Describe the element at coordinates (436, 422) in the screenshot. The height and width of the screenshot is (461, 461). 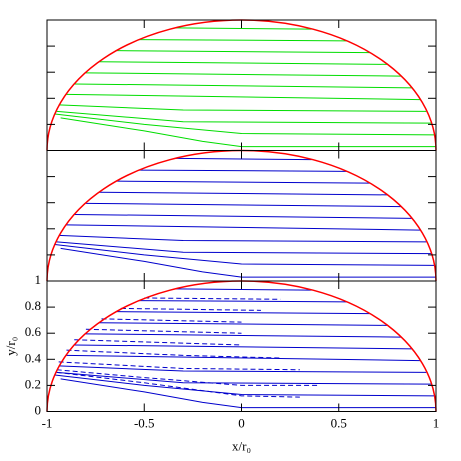
I see `x-tick-label: 1` at that location.